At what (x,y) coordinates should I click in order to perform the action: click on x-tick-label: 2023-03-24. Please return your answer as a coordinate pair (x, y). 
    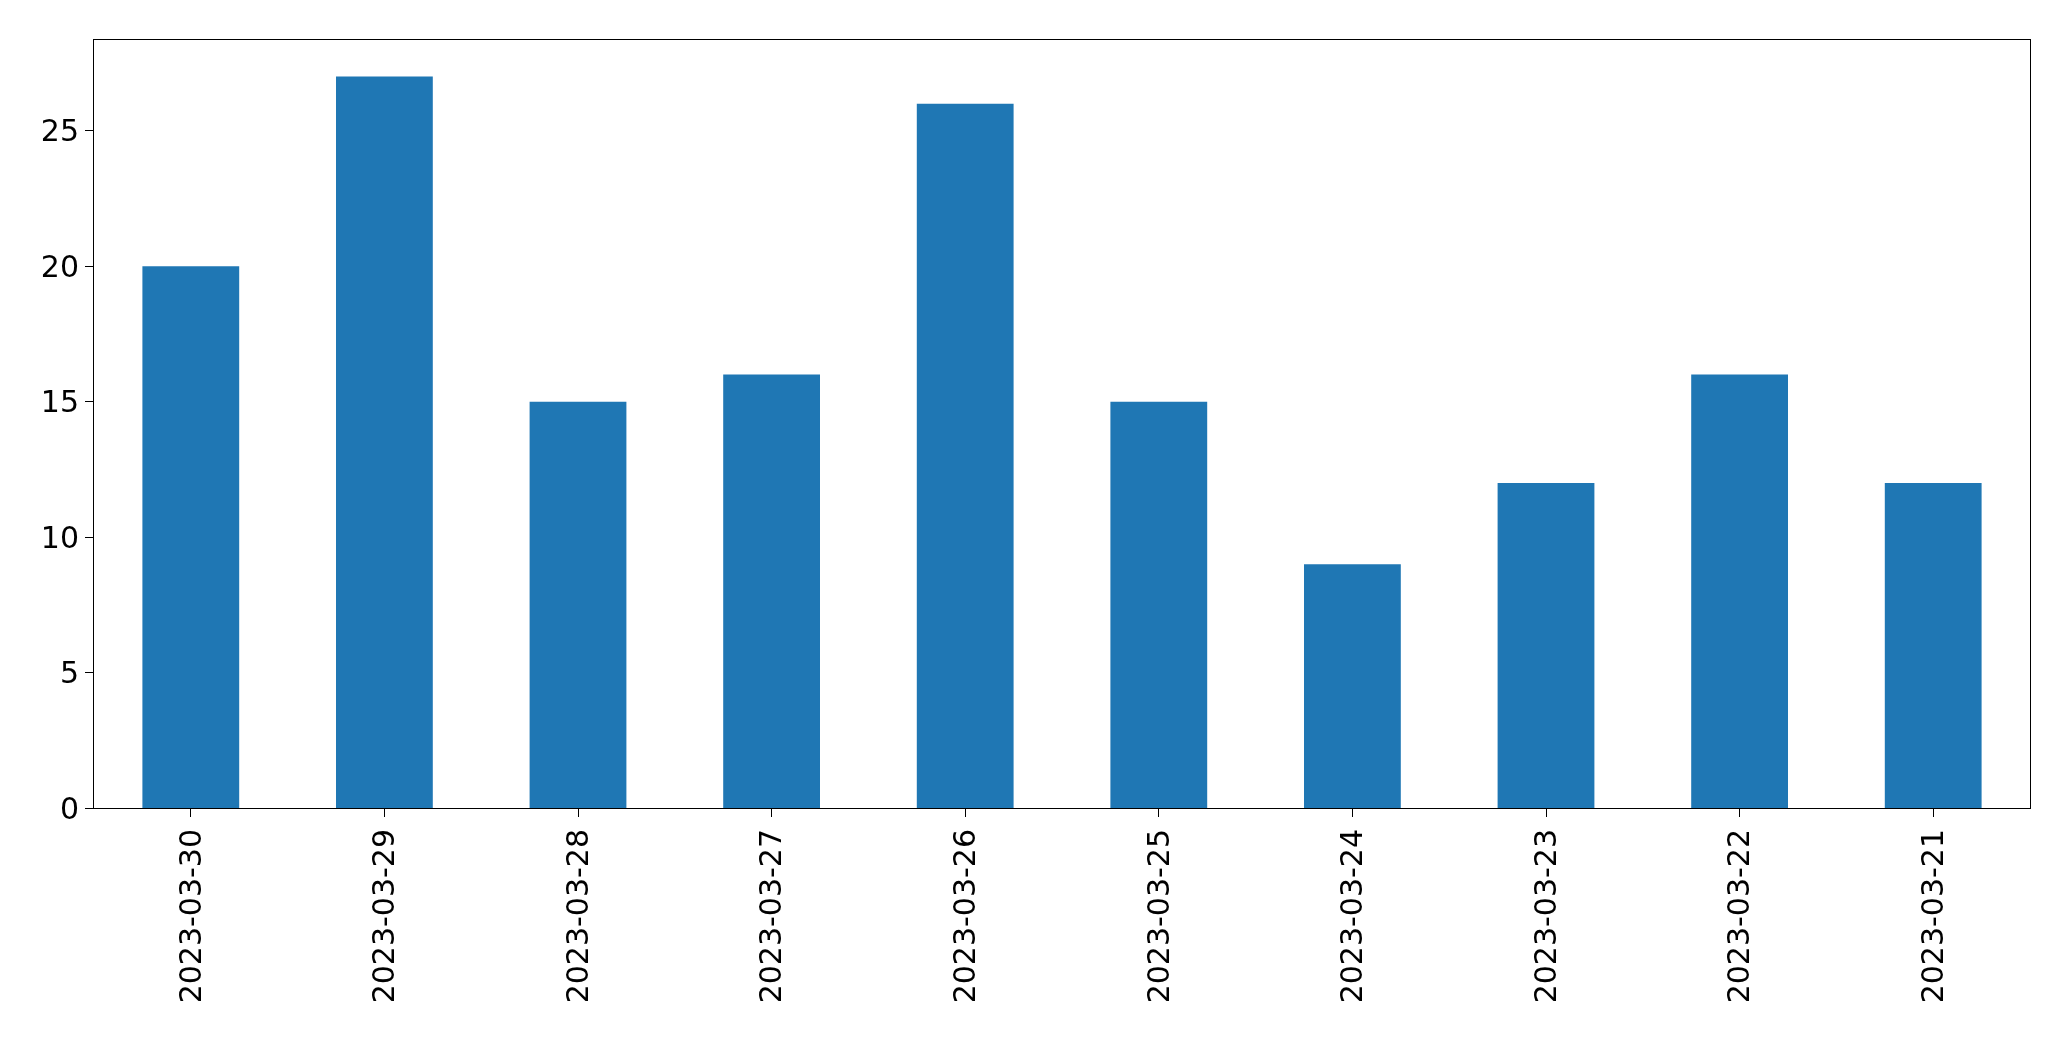
    Looking at the image, I should click on (1352, 916).